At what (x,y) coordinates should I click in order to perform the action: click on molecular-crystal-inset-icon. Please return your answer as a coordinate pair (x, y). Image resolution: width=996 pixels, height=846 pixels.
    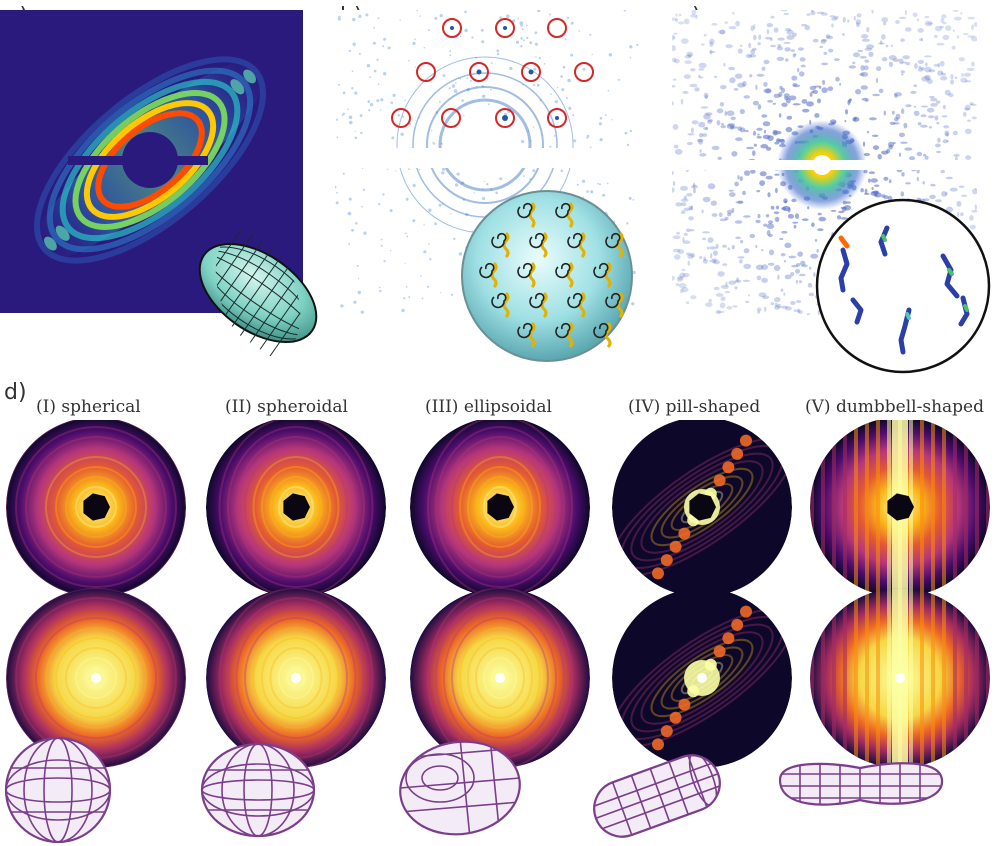
    Looking at the image, I should click on (547, 276).